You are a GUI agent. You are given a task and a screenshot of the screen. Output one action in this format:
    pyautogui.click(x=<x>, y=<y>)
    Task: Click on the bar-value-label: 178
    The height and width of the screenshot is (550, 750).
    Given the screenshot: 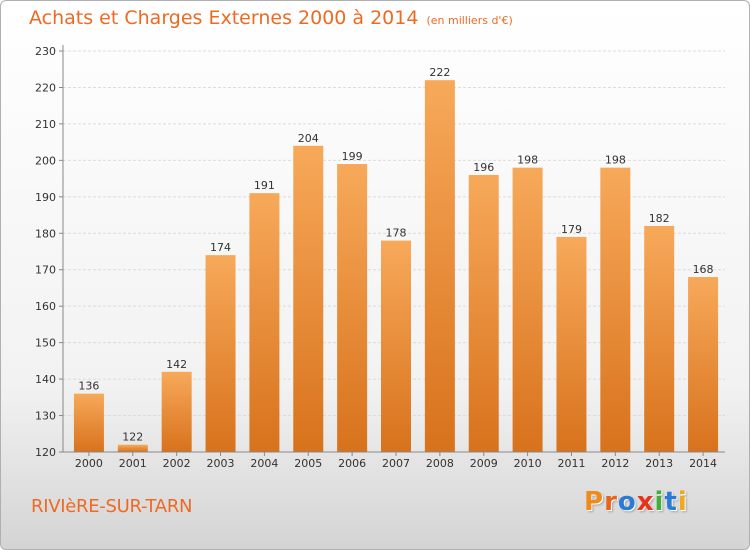 What is the action you would take?
    pyautogui.click(x=396, y=233)
    